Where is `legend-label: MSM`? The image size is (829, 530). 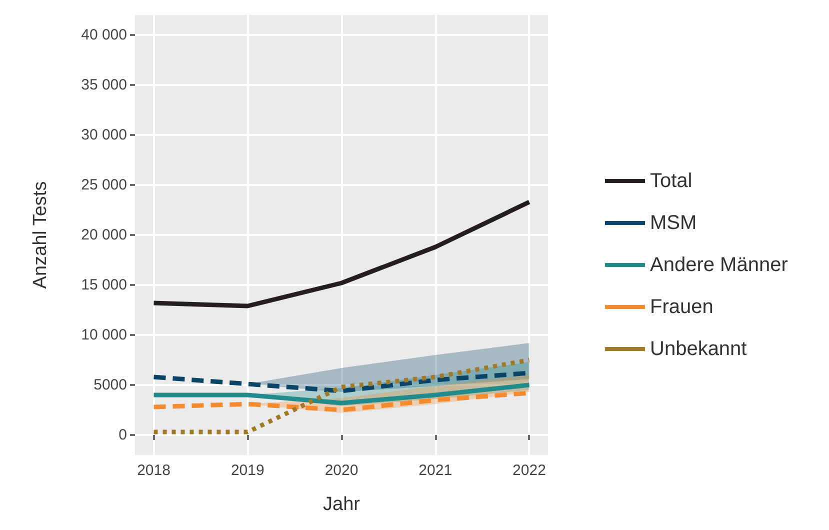
legend-label: MSM is located at coordinates (673, 223).